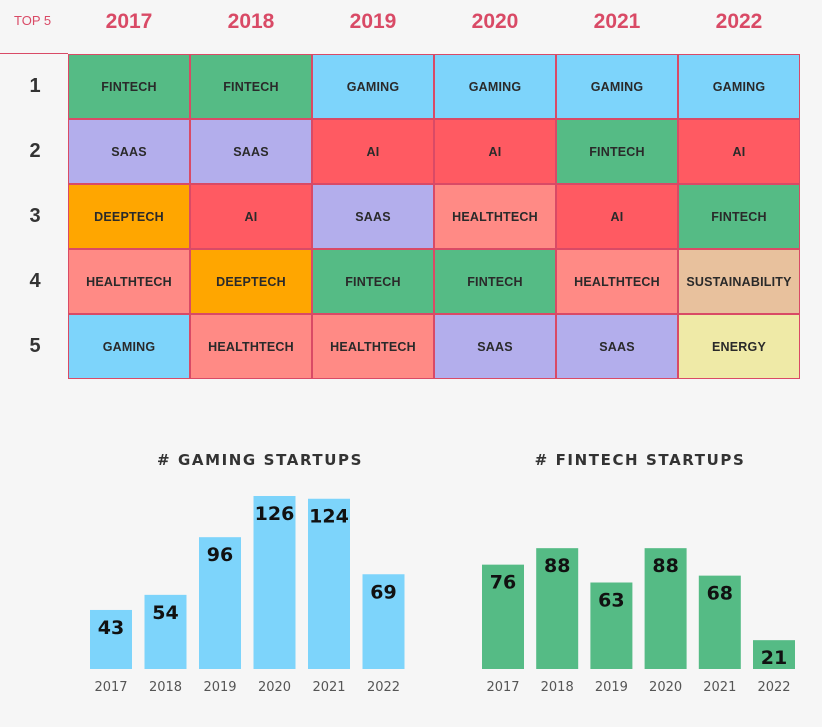  Describe the element at coordinates (774, 658) in the screenshot. I see `fintech-bar-value-2022: 21` at that location.